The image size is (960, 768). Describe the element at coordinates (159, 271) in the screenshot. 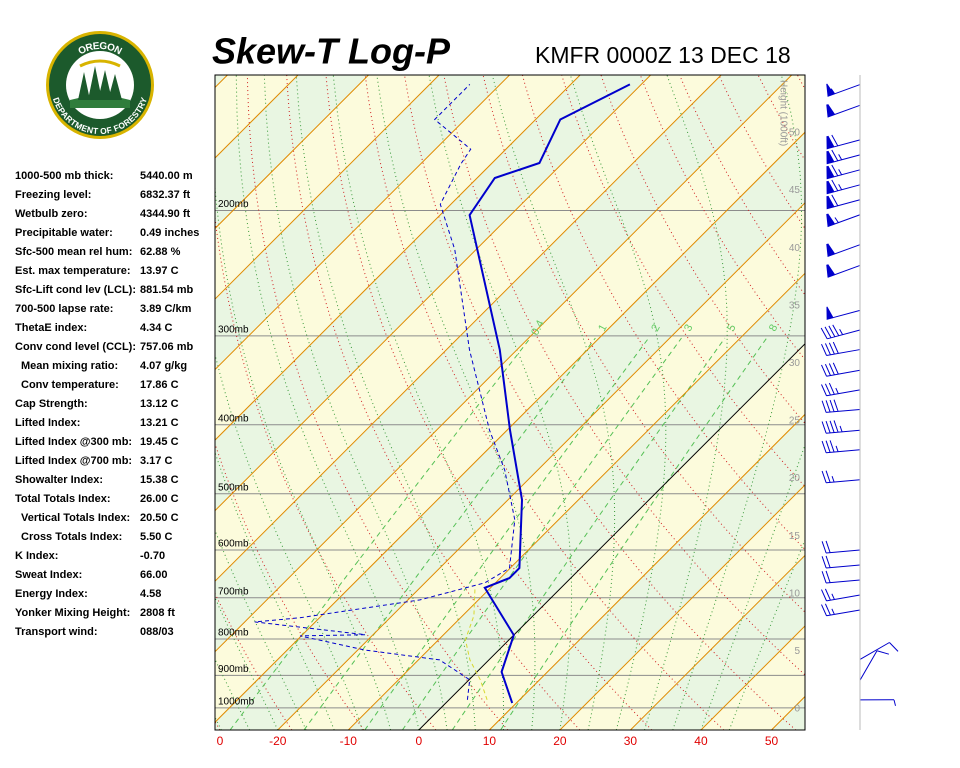

I see `stat-value: 13.97 C` at that location.